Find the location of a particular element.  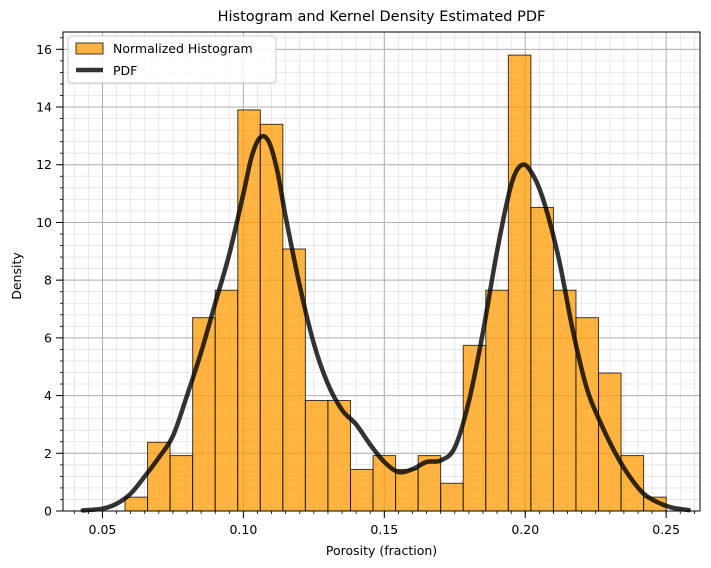

y-tick-label: 14 is located at coordinates (44, 107).